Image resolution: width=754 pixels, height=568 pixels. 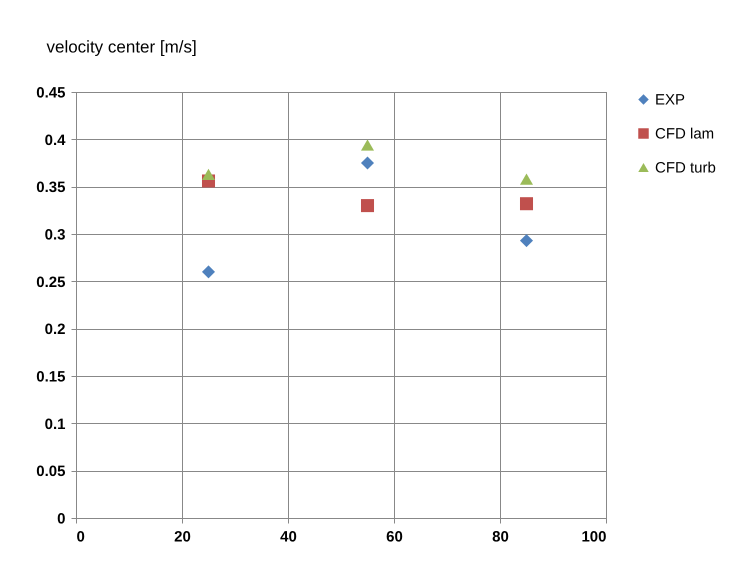 I want to click on y-tick-label: 0.25, so click(x=51, y=282).